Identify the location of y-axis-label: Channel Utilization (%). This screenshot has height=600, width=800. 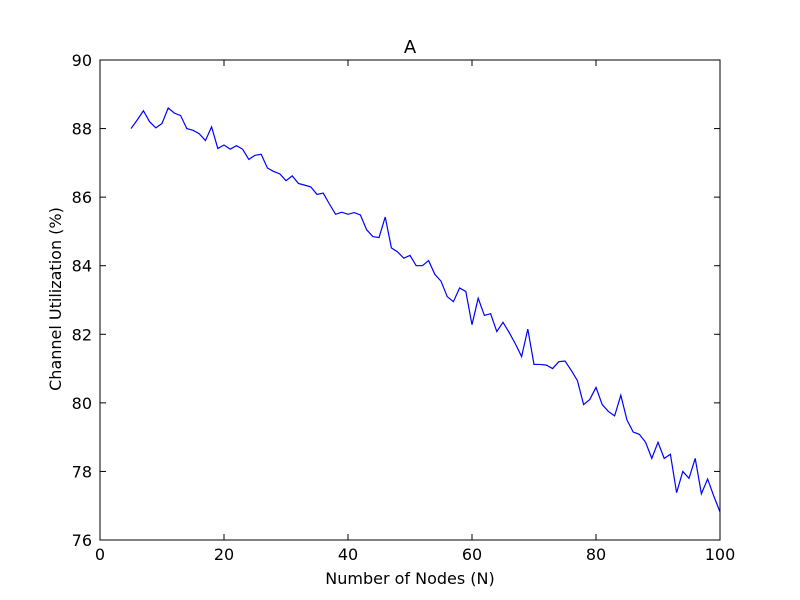
(55, 299).